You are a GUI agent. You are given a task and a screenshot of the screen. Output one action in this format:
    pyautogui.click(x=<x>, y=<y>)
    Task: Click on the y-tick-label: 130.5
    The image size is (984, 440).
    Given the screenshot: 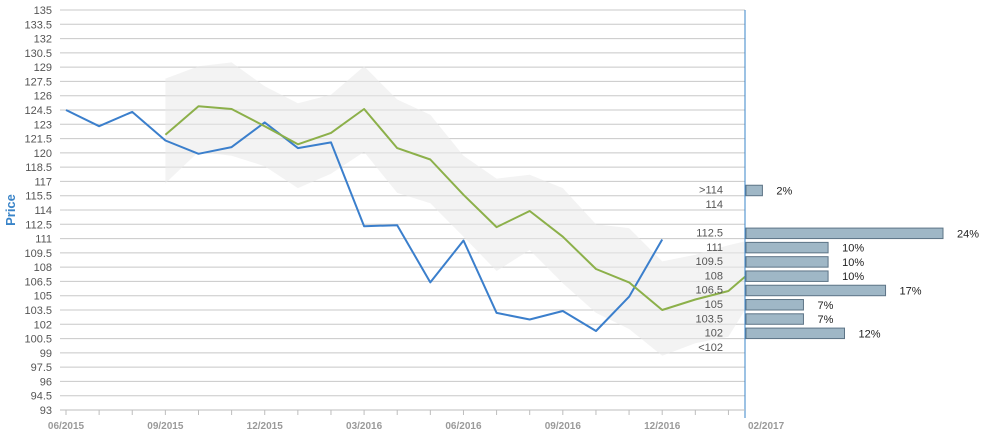 What is the action you would take?
    pyautogui.click(x=38, y=54)
    